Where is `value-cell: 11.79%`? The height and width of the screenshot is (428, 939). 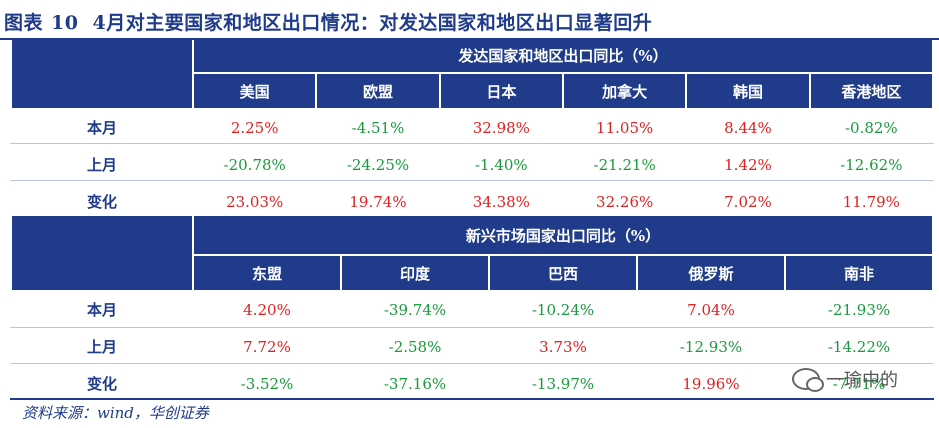 value-cell: 11.79% is located at coordinates (871, 201).